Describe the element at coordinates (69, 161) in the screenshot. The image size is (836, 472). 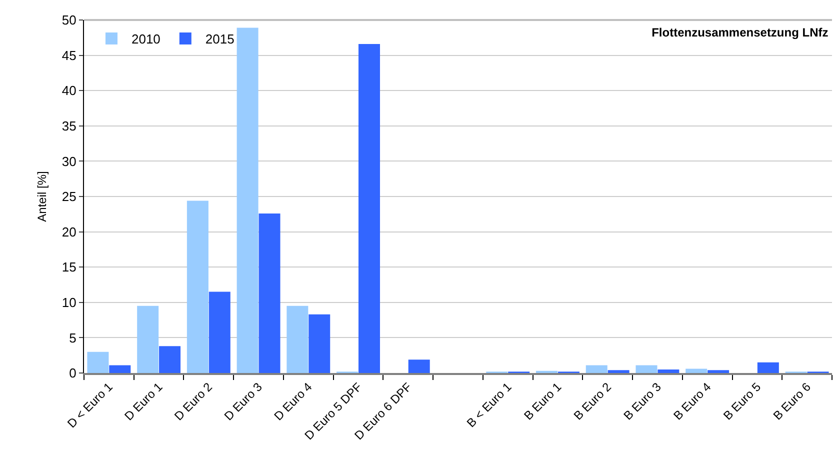
I see `y-tick-label: 30` at that location.